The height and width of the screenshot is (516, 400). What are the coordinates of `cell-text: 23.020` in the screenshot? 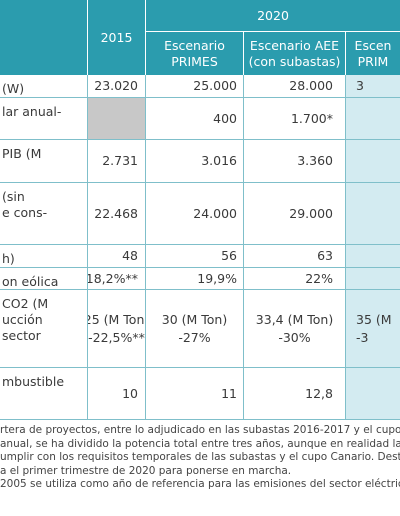 It's located at (116, 85).